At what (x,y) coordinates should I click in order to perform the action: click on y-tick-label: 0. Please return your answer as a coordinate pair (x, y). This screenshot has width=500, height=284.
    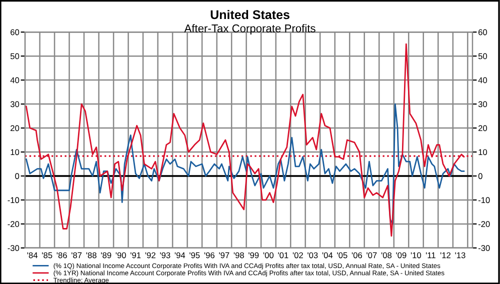
    Looking at the image, I should click on (17, 176).